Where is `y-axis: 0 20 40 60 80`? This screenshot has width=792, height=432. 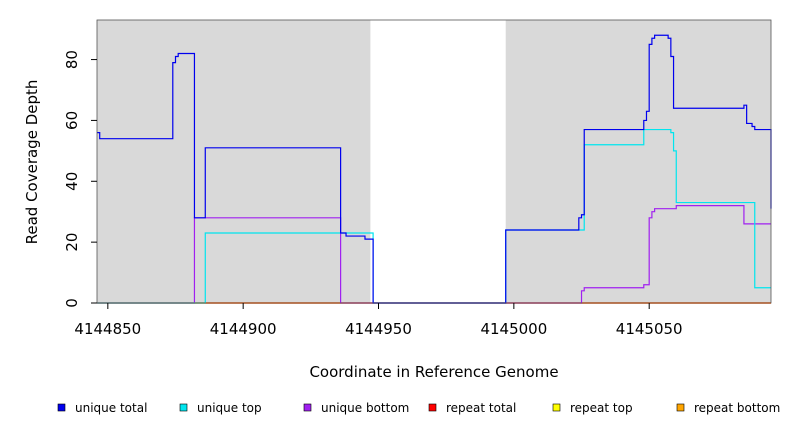 y-axis: 0 20 40 60 80 is located at coordinates (80, 179).